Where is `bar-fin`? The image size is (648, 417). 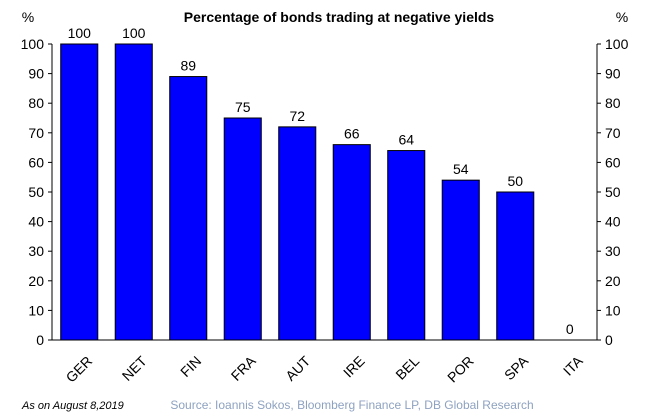
bar-fin is located at coordinates (188, 208).